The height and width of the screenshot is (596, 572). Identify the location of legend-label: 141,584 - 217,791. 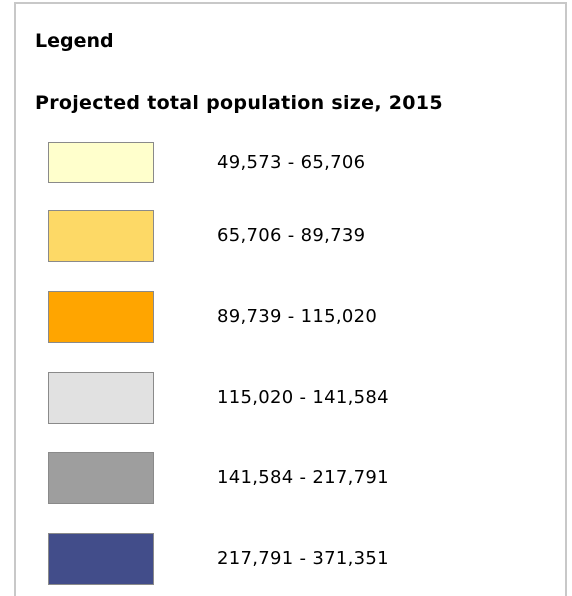
(303, 477).